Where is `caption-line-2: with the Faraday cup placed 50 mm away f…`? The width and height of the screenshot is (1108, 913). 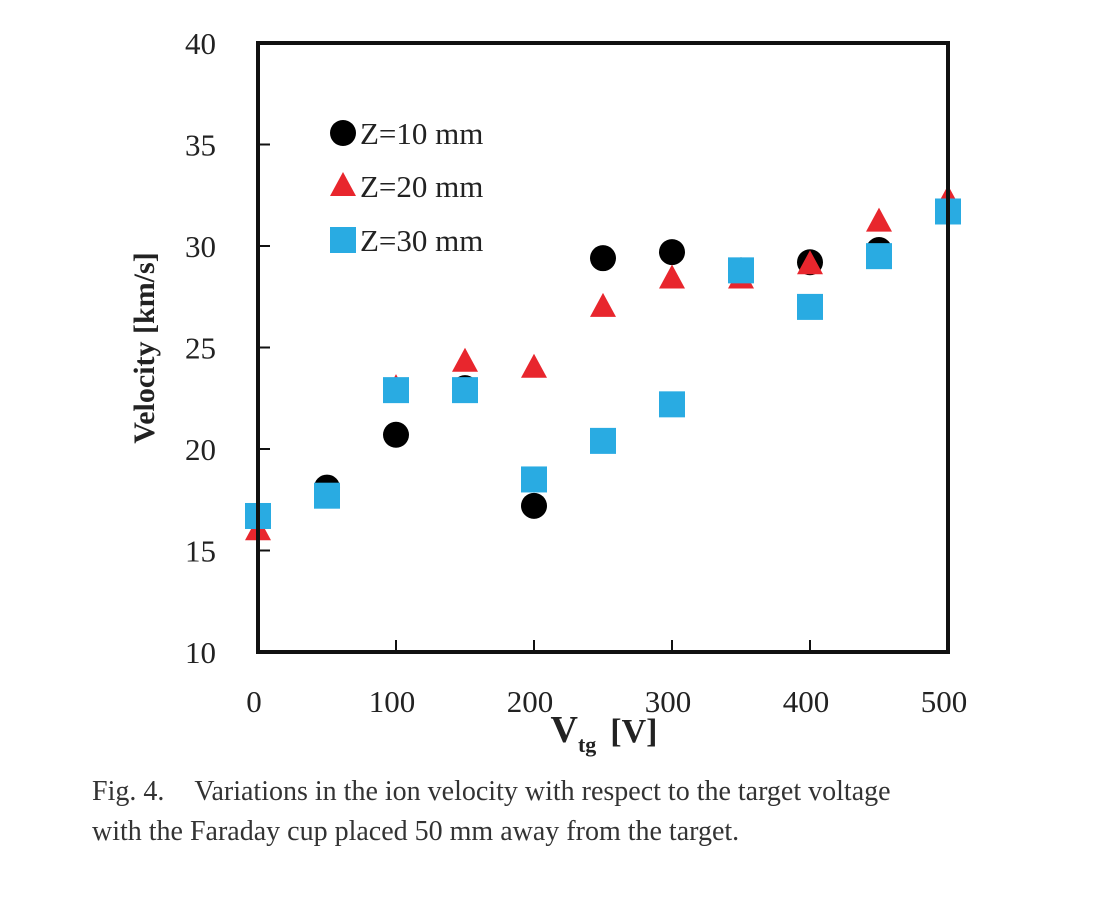 caption-line-2: with the Faraday cup placed 50 mm away f… is located at coordinates (416, 831).